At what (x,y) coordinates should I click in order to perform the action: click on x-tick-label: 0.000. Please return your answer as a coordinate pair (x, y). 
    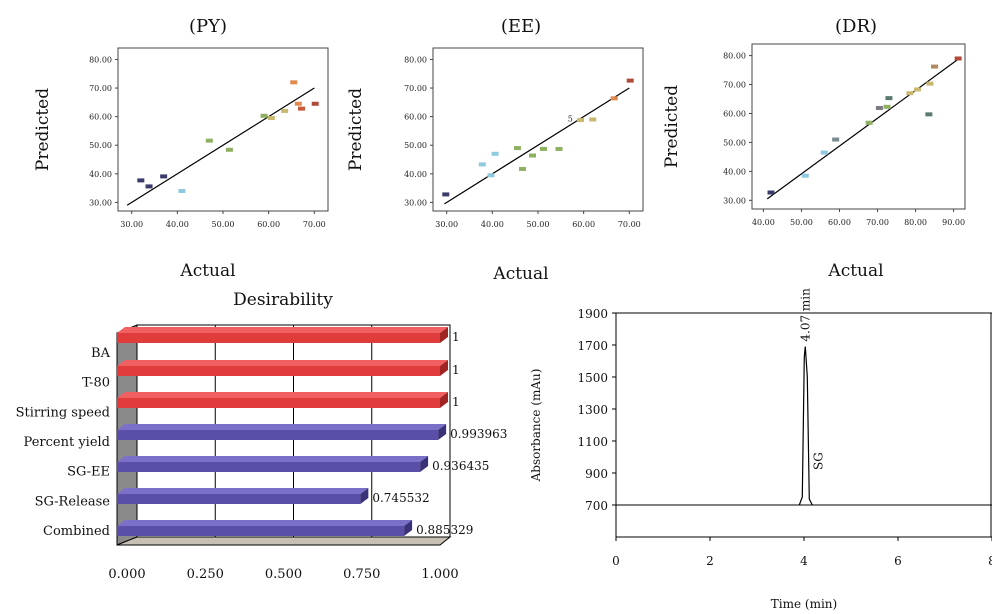
    Looking at the image, I should click on (126, 574).